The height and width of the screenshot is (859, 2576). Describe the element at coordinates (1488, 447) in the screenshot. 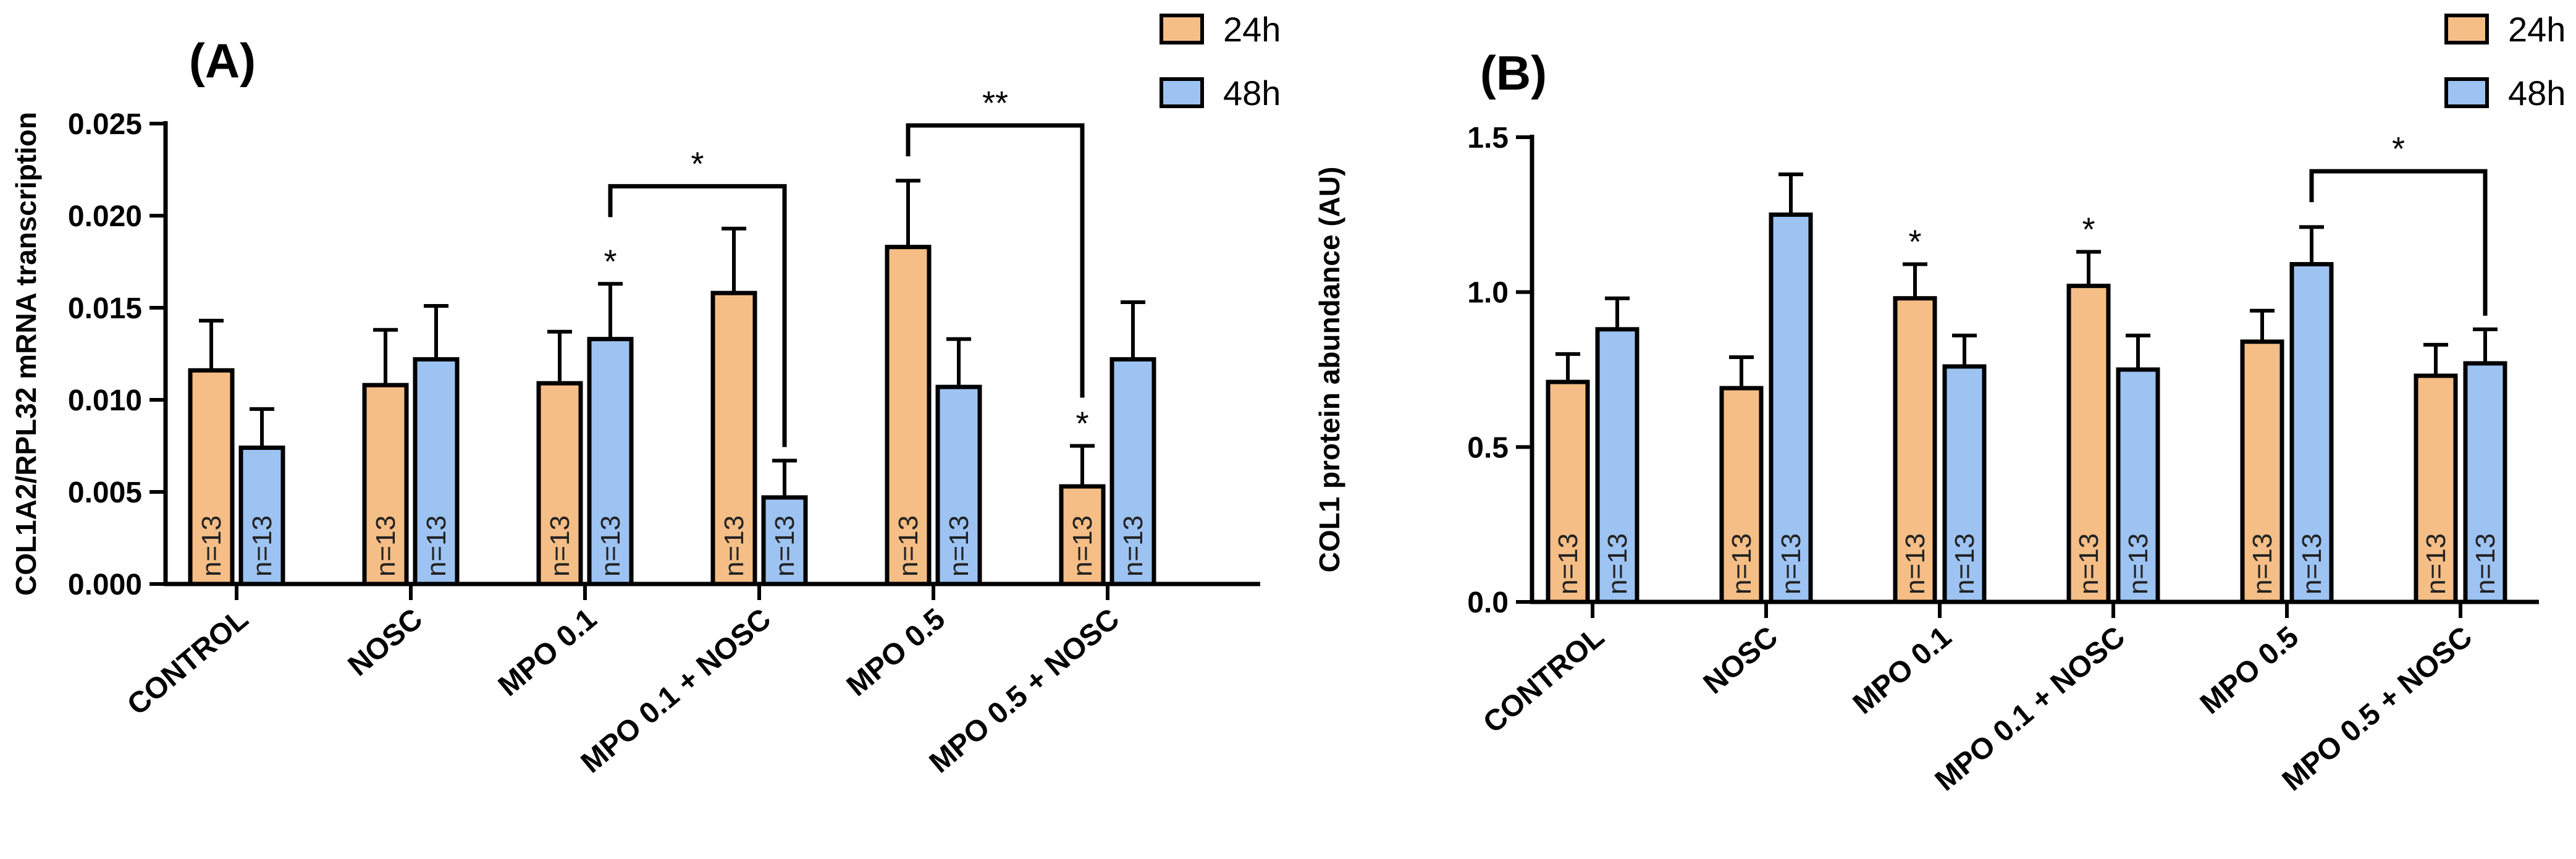

I see `y-tick-label: 0.5` at that location.